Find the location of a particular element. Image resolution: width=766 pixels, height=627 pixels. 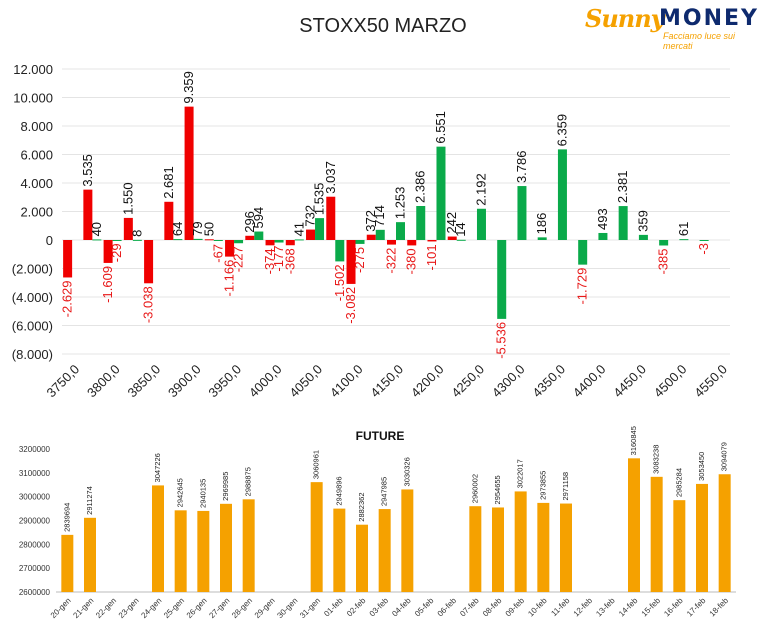

data-label: 2971158 is located at coordinates (565, 486).